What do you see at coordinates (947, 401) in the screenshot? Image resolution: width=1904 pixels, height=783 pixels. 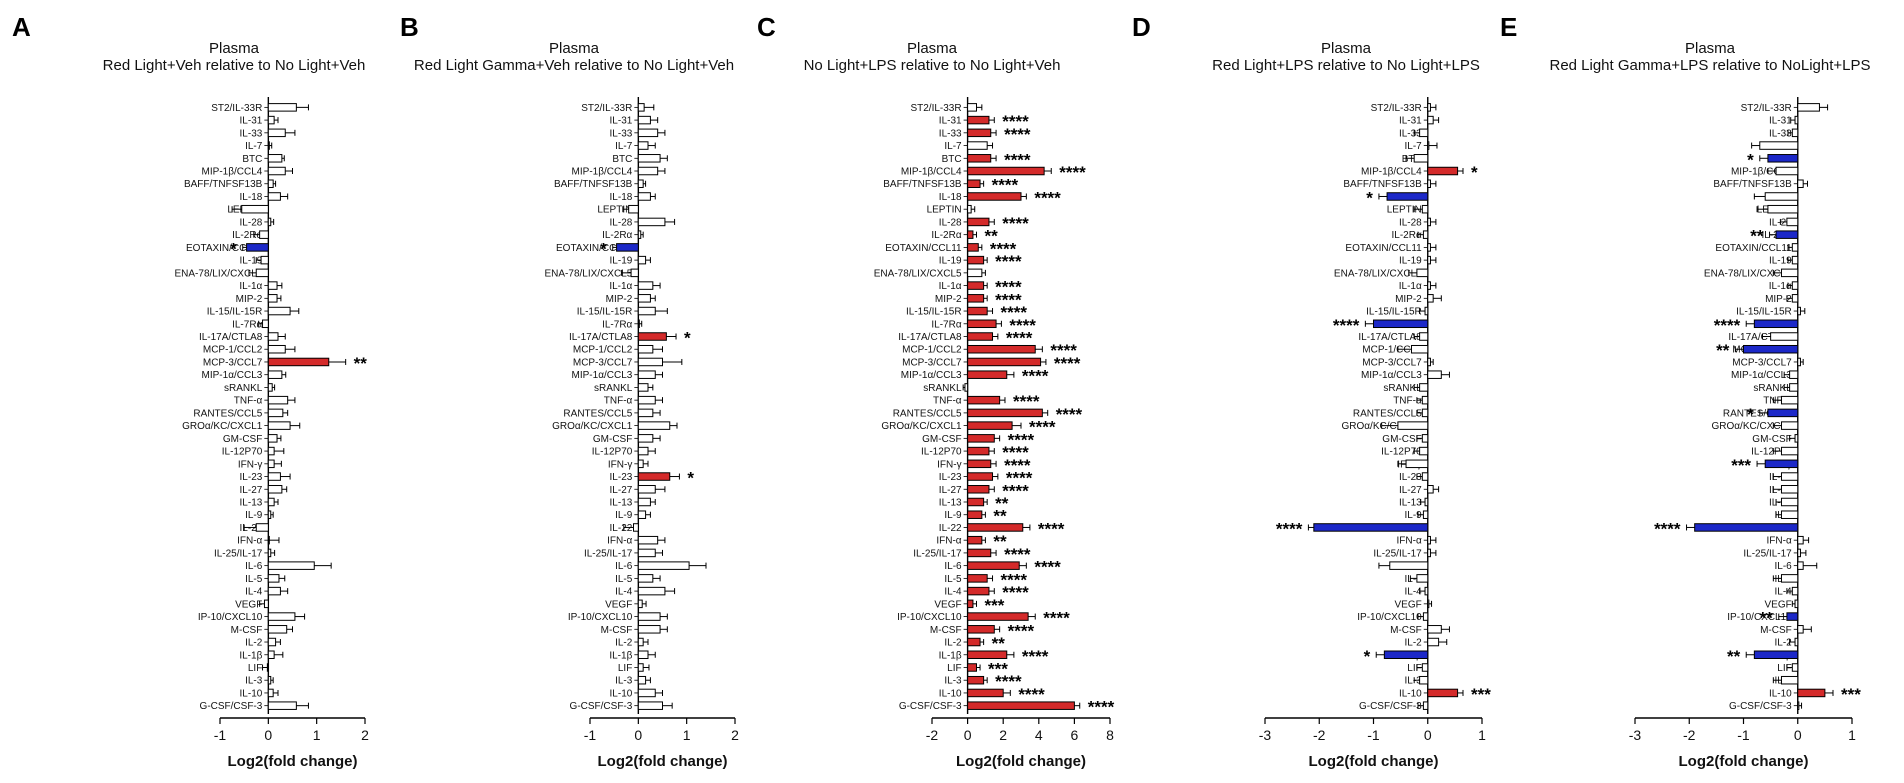 I see `category-label: TNF-α` at bounding box center [947, 401].